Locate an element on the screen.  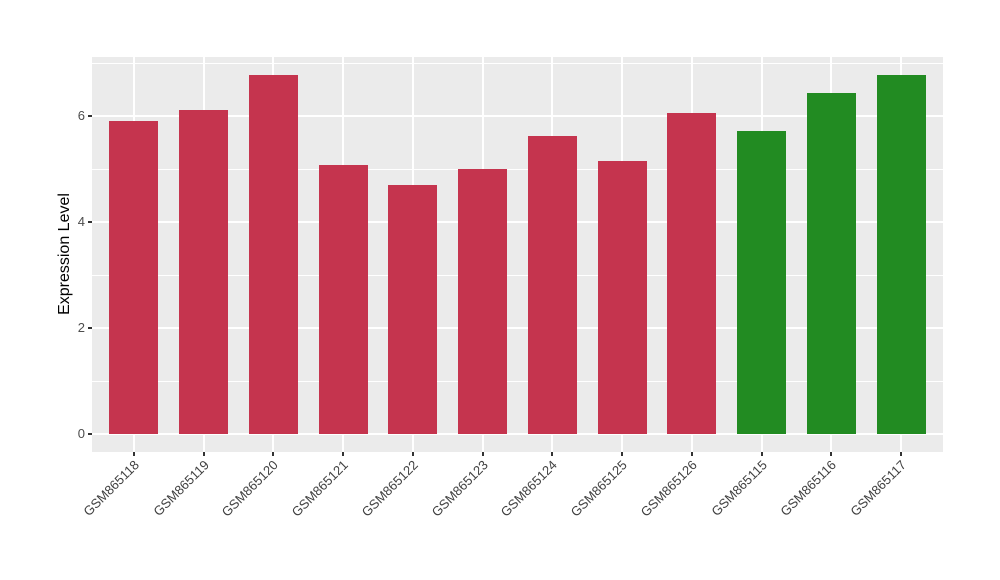
x-tick-mark-GSM865122 is located at coordinates (412, 454).